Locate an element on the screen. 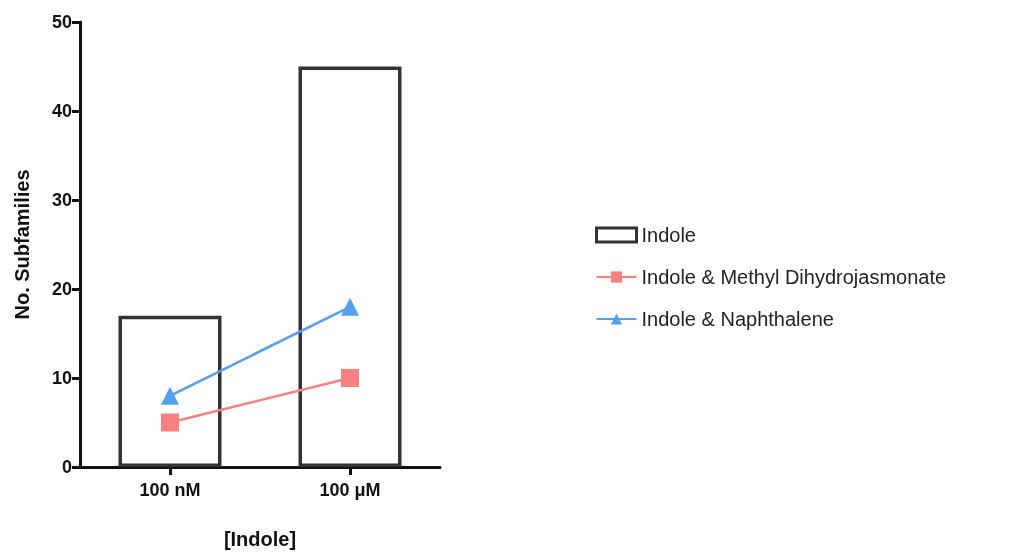 The image size is (1022, 554). legend-label: Indole is located at coordinates (668, 235).